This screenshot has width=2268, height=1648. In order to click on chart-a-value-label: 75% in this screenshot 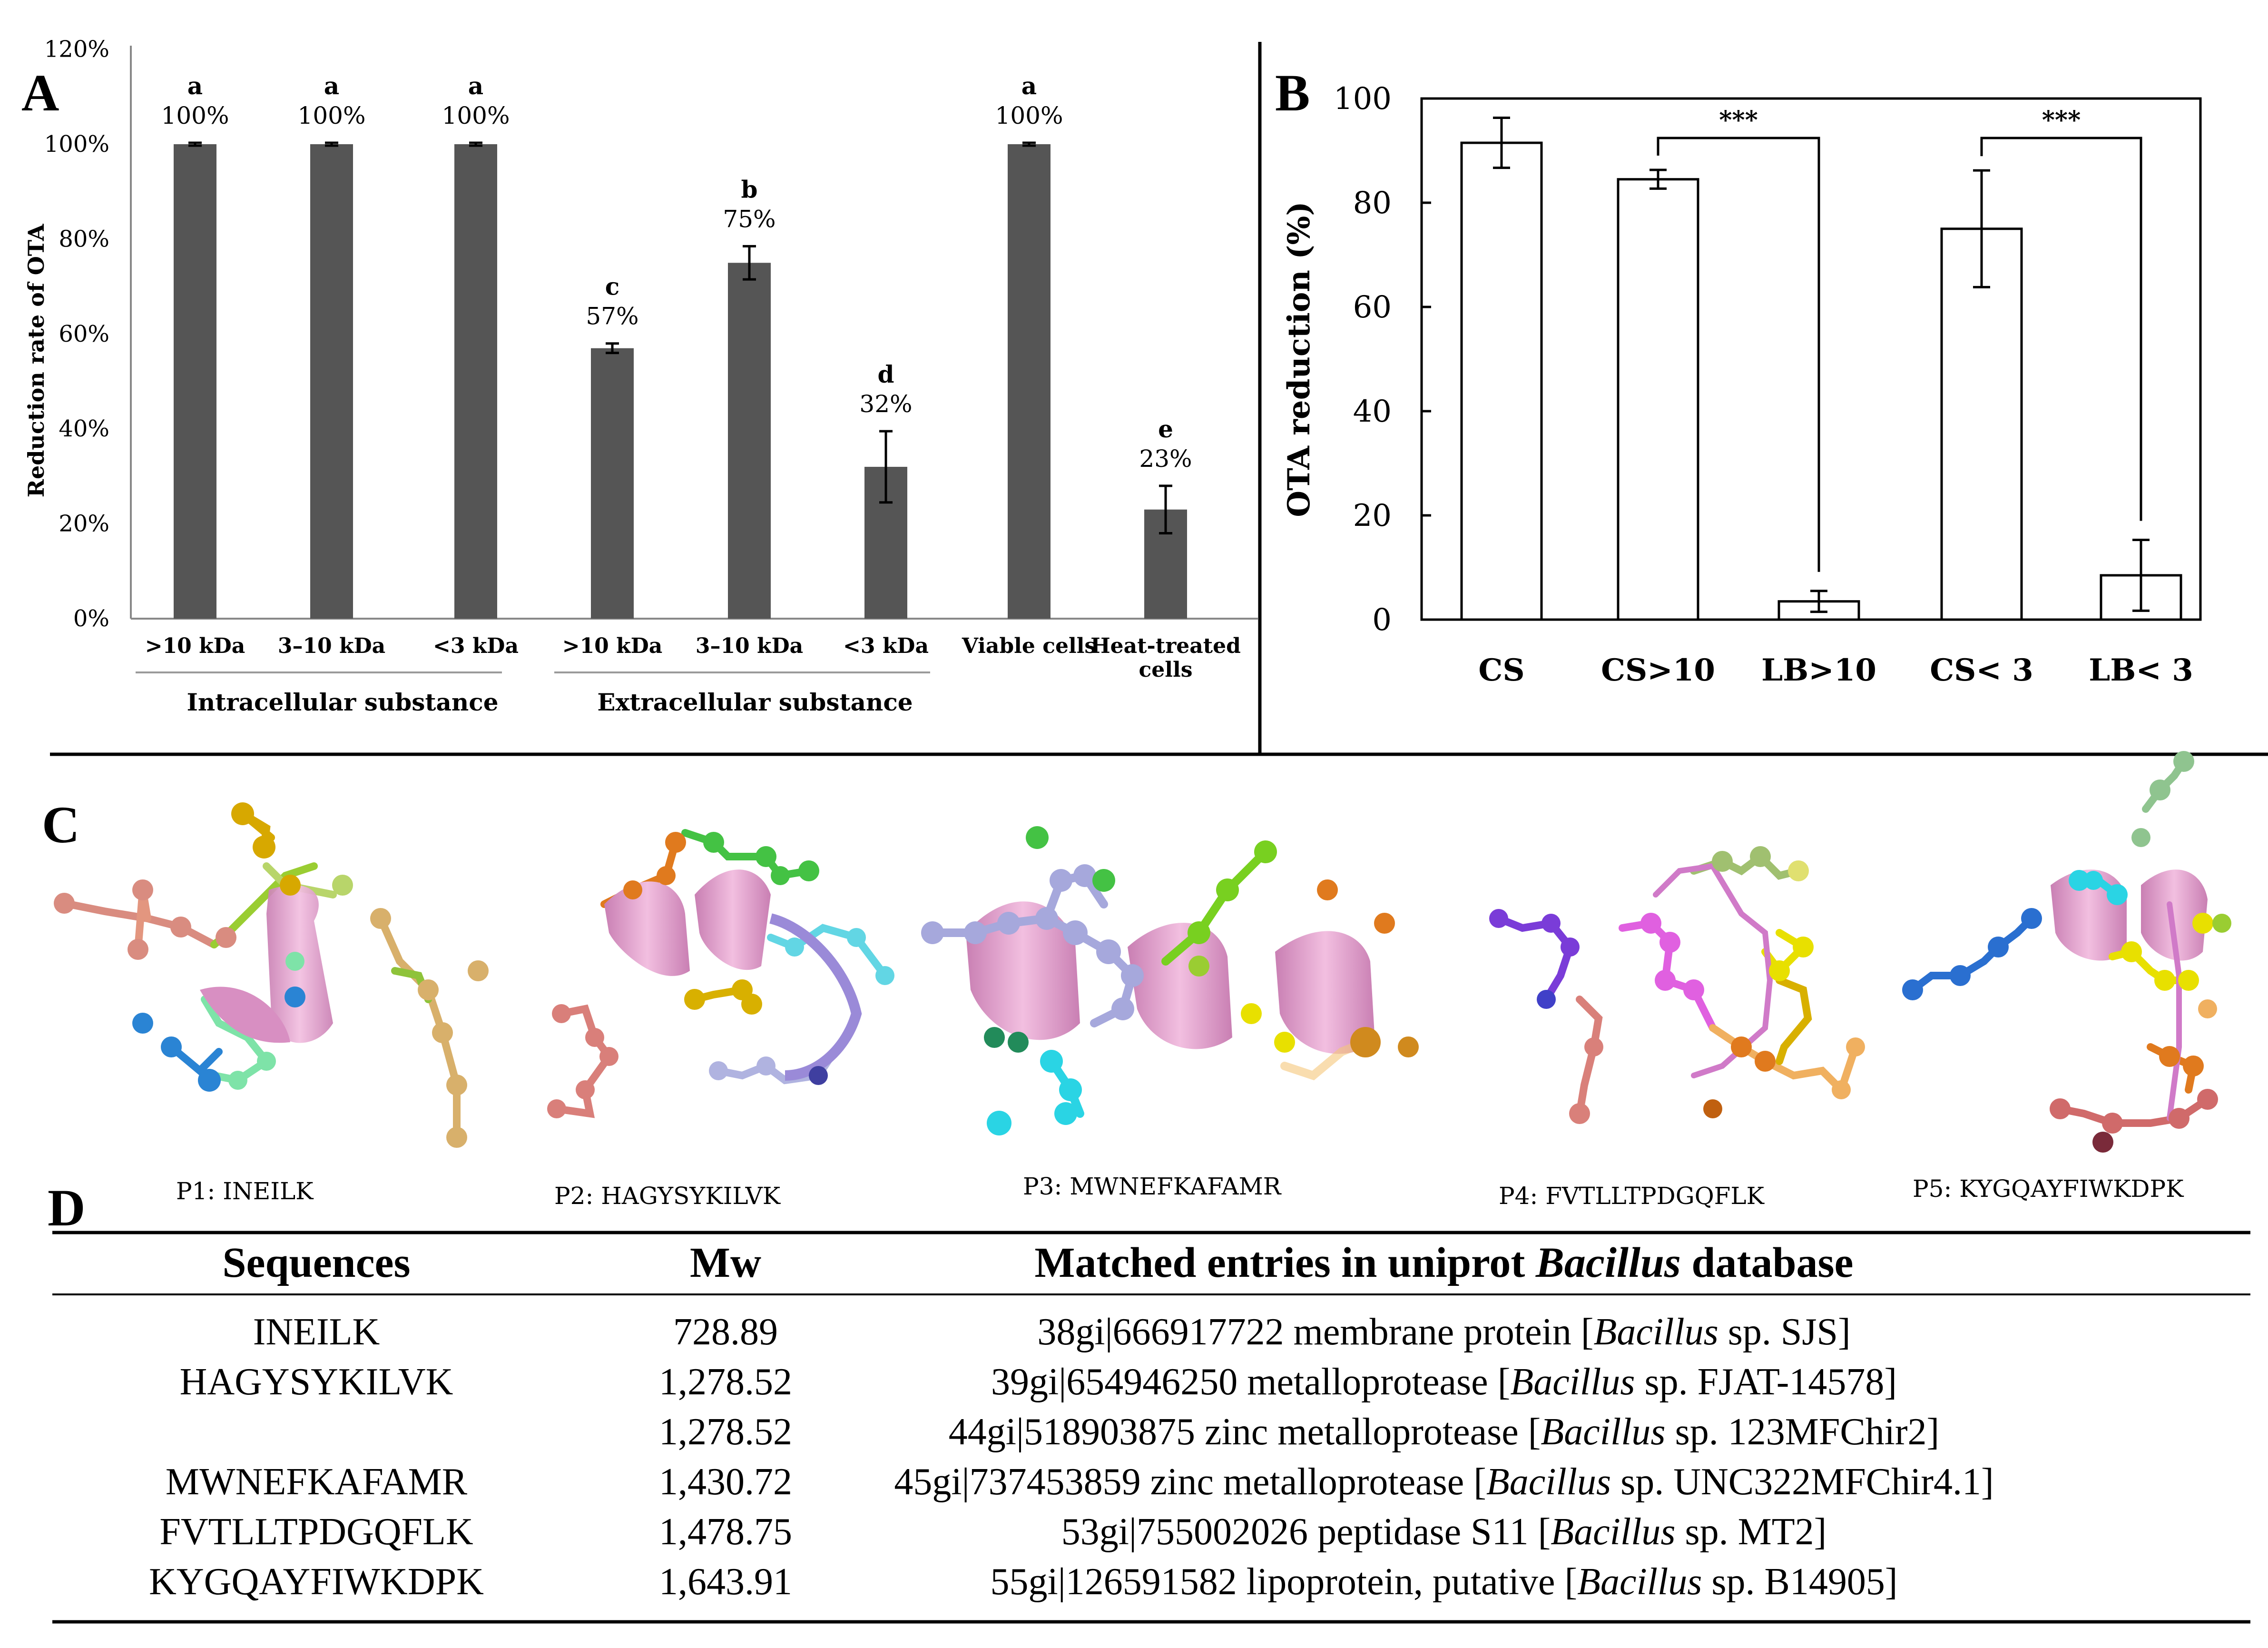, I will do `click(749, 219)`.